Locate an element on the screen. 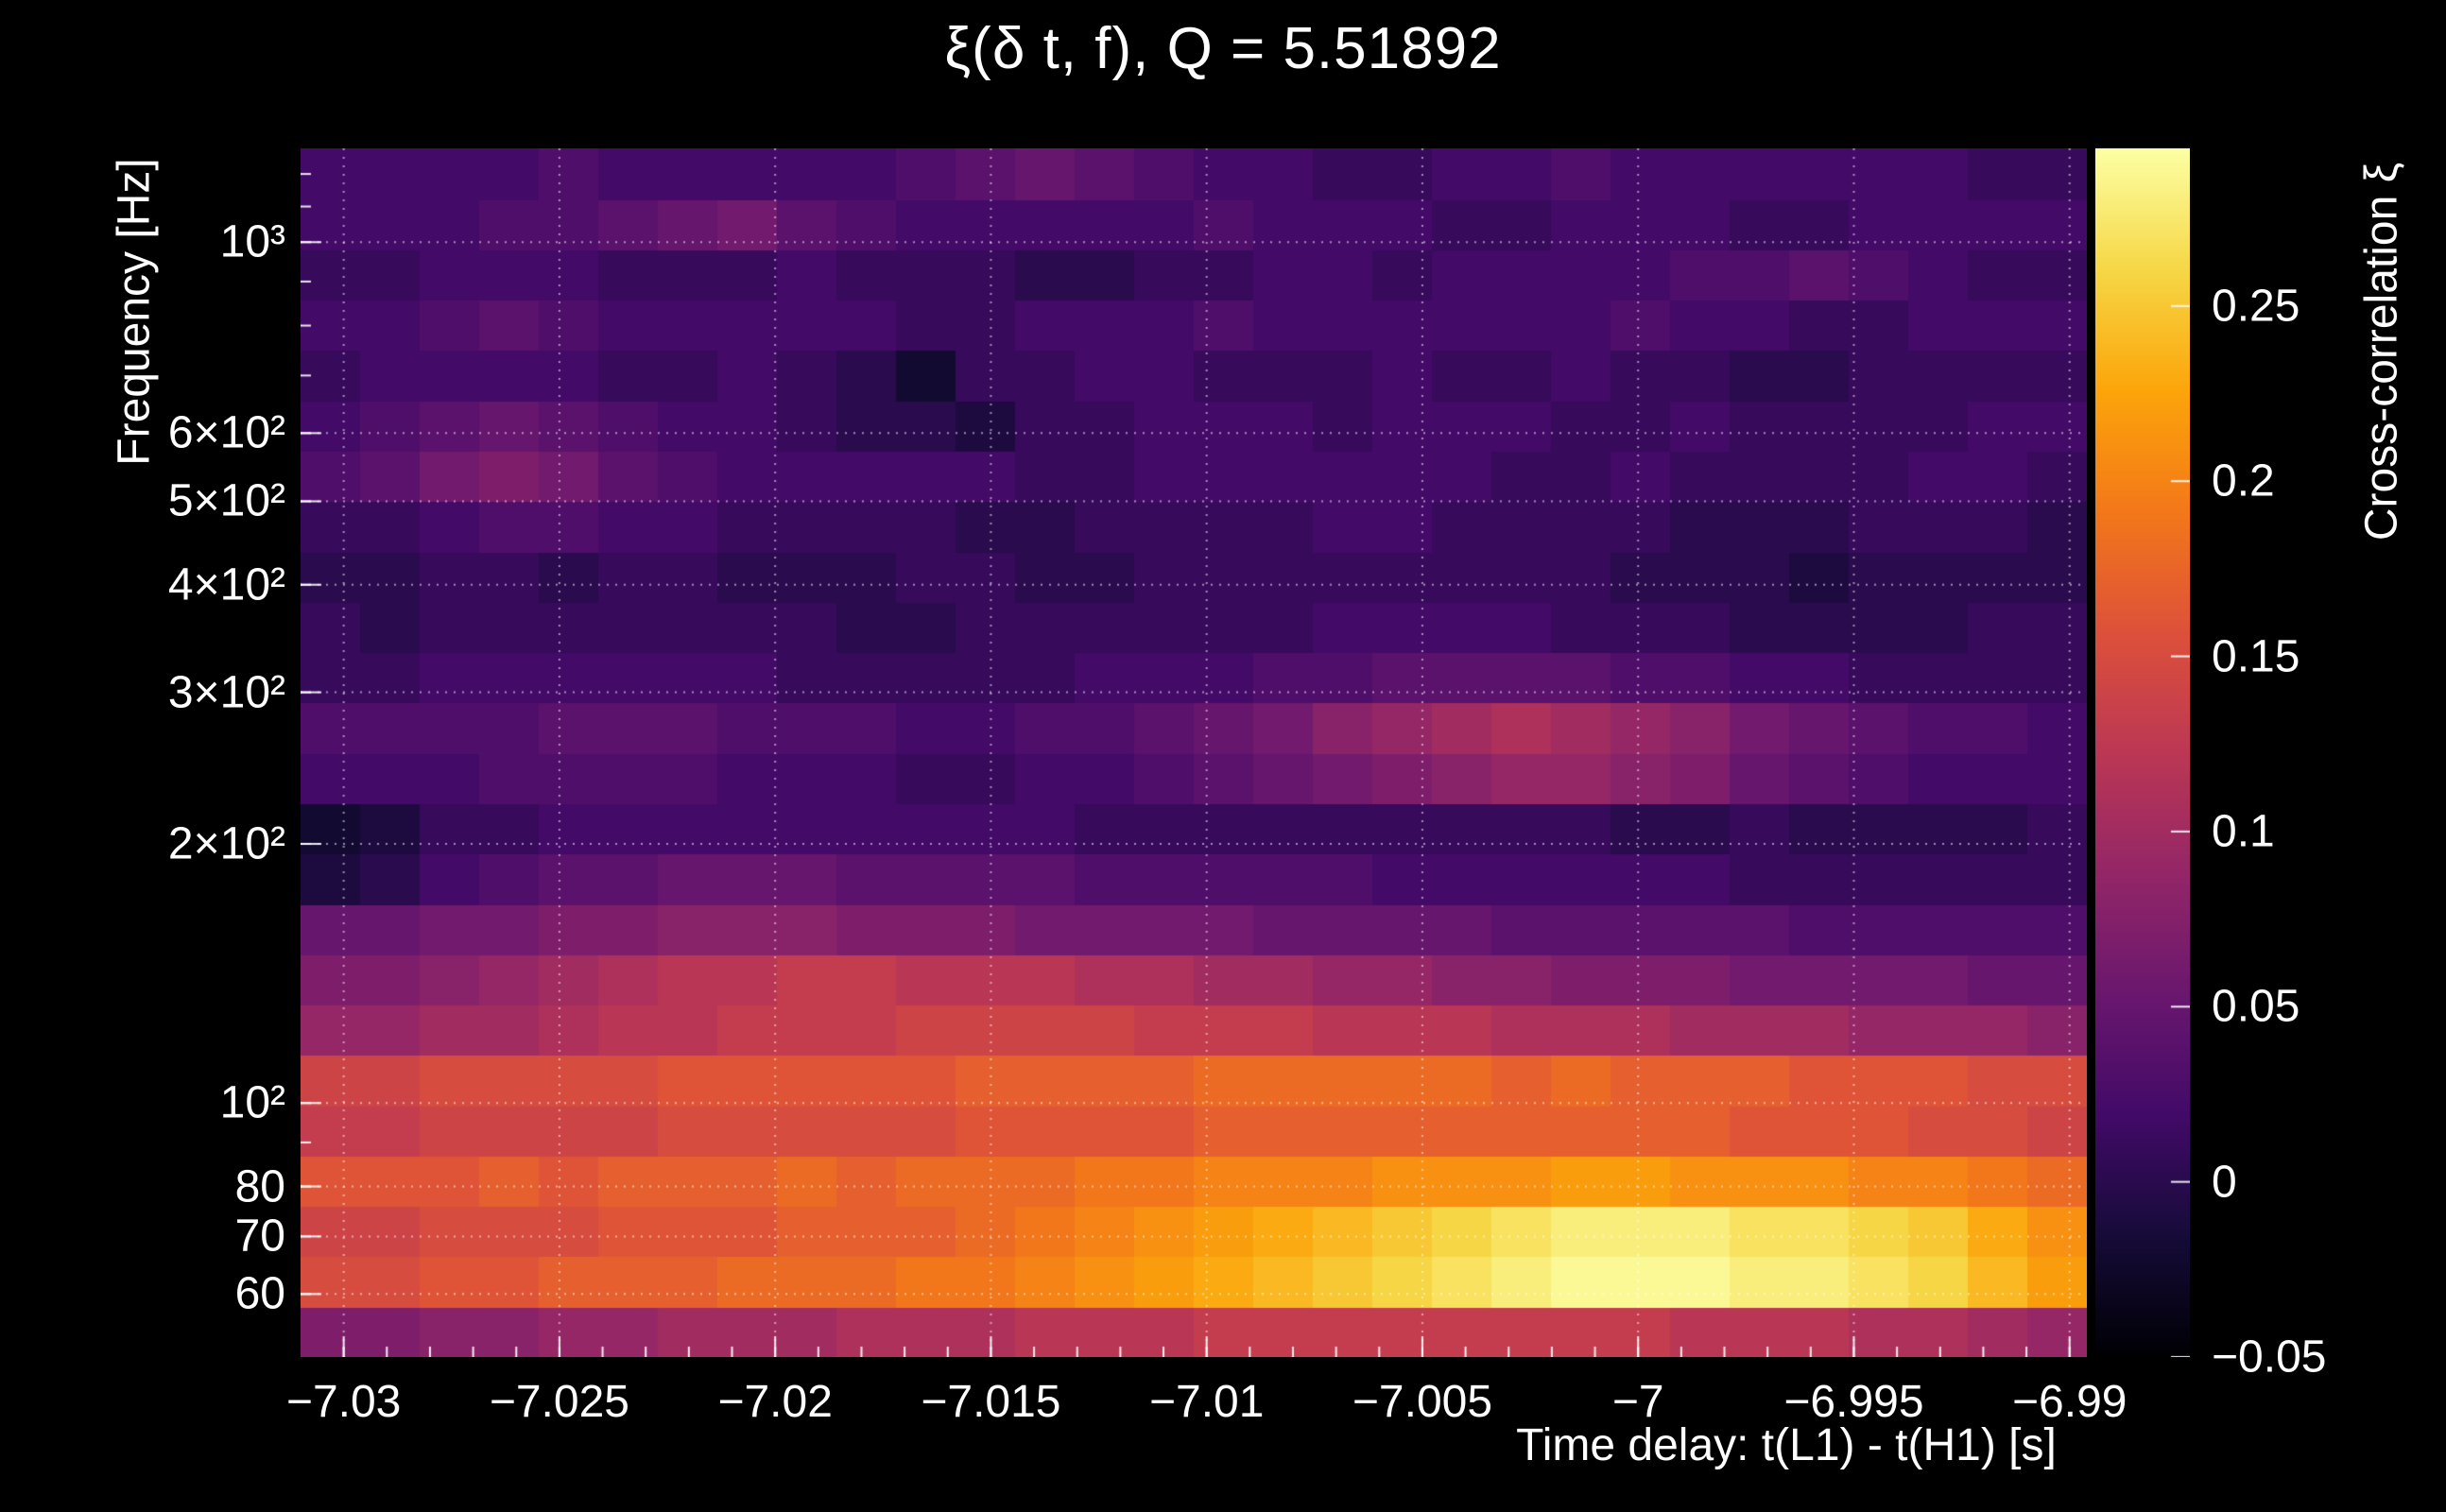 This screenshot has width=2446, height=1512. y-tick-label: 80 is located at coordinates (259, 1186).